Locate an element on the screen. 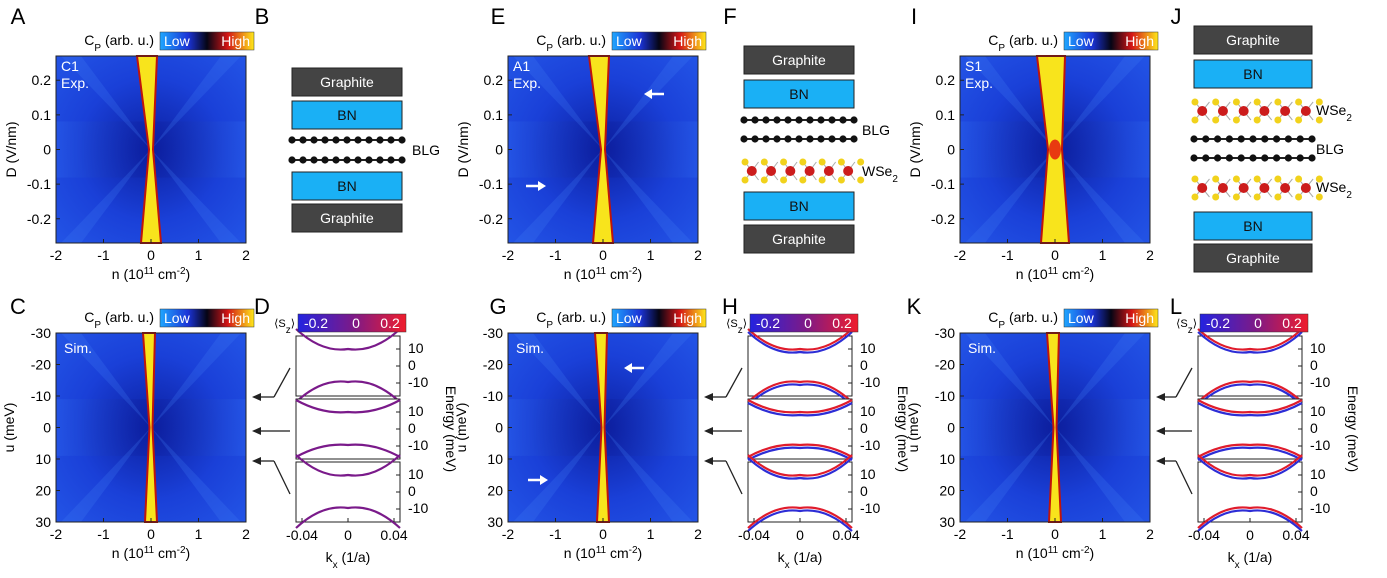 The width and height of the screenshot is (1387, 578). x-tick-label: 1 is located at coordinates (1103, 534).